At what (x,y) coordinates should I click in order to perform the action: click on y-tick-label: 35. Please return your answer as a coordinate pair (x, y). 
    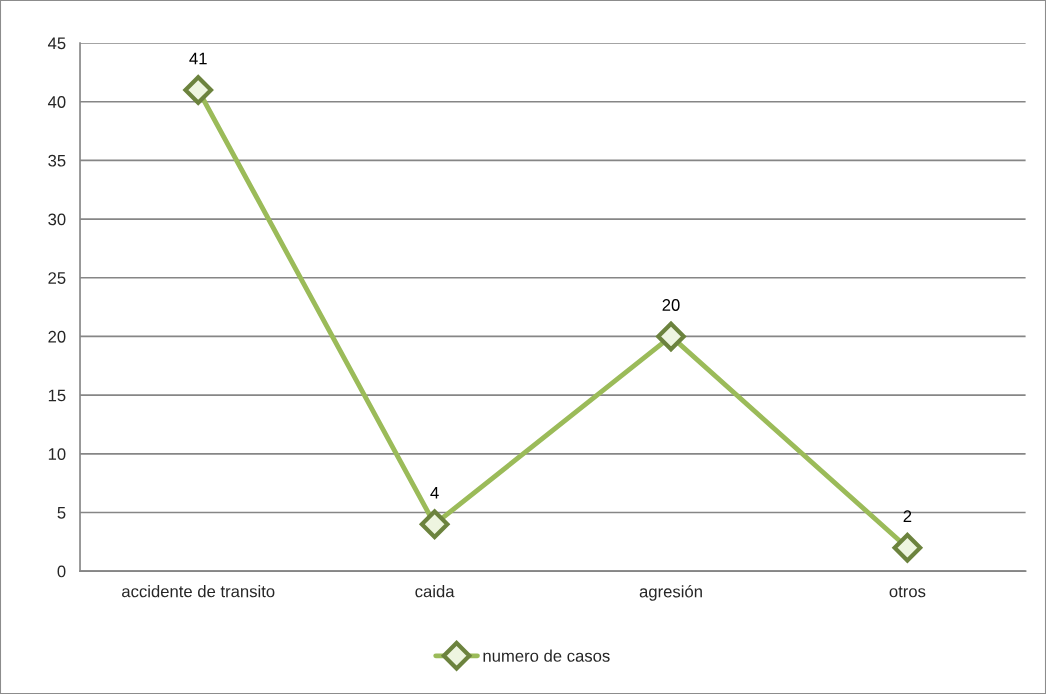
    Looking at the image, I should click on (57, 160).